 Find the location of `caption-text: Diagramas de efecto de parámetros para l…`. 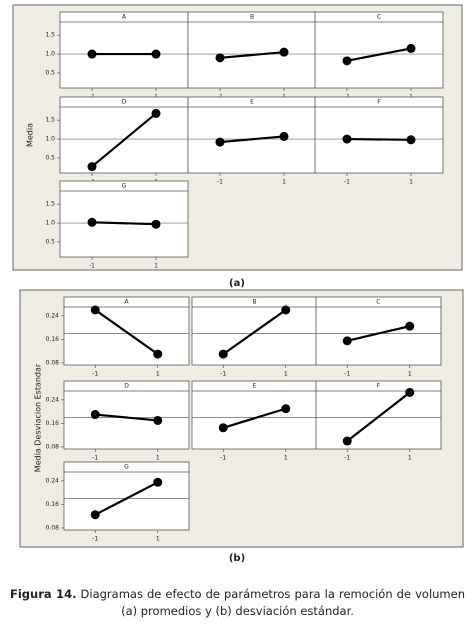

caption-text: Diagramas de efecto de parámetros para l… is located at coordinates (273, 602).